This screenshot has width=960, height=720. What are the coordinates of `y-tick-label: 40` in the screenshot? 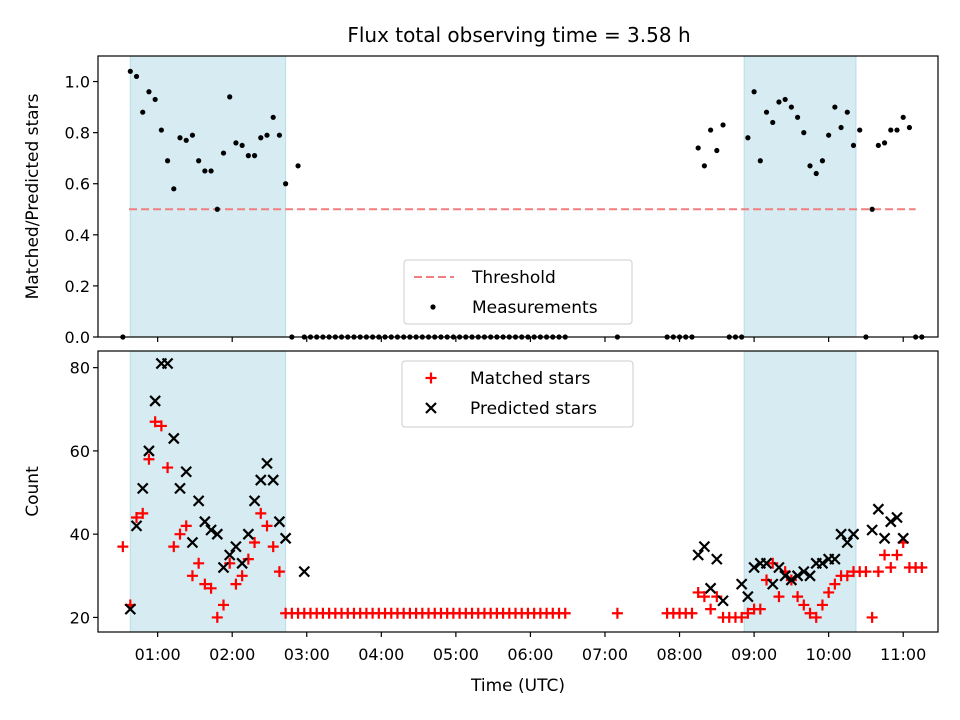 It's located at (80, 534).